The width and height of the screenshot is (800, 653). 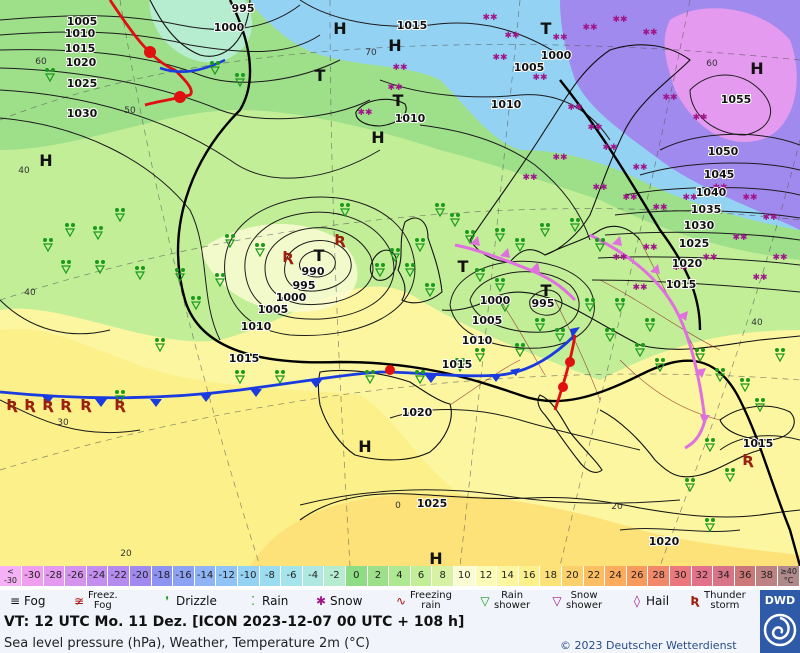 What do you see at coordinates (97, 576) in the screenshot?
I see `scale-cell: -24` at bounding box center [97, 576].